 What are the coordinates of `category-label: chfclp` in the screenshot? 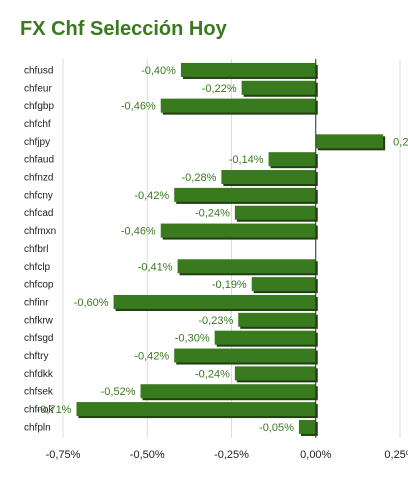 It's located at (37, 267).